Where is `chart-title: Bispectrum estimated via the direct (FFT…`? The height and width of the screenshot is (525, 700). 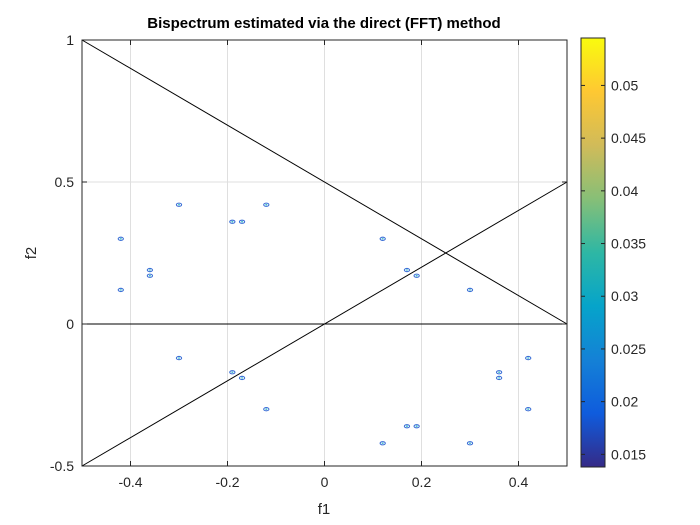 chart-title: Bispectrum estimated via the direct (FFT… is located at coordinates (323, 23).